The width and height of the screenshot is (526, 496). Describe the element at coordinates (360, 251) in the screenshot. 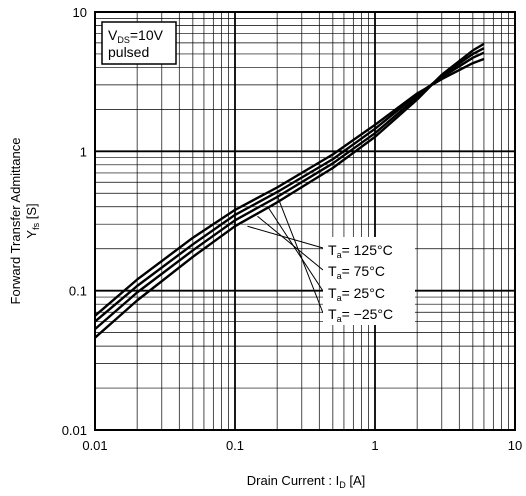

I see `series-label-125: Ta= 125°C` at that location.